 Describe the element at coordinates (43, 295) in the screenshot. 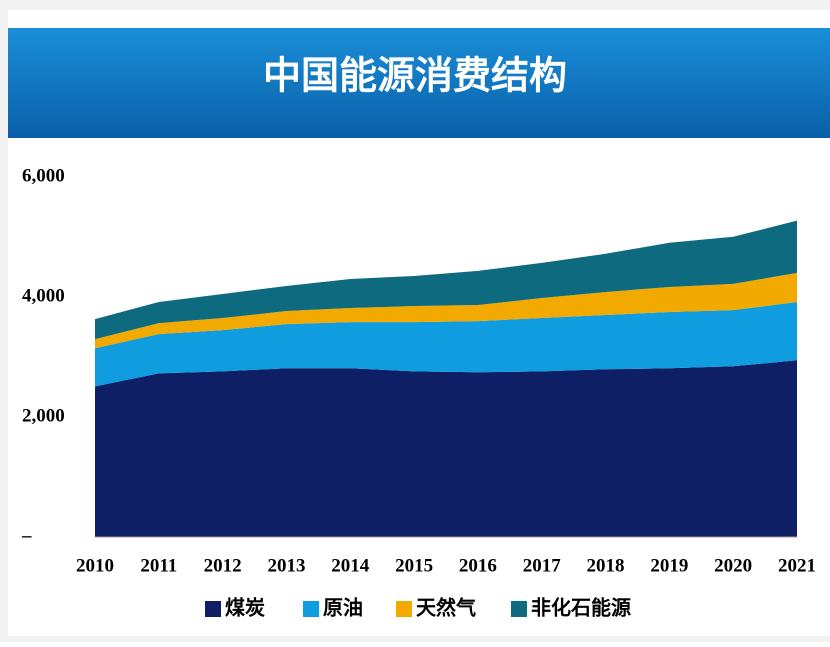

I see `y-tick-label: 4,000` at that location.